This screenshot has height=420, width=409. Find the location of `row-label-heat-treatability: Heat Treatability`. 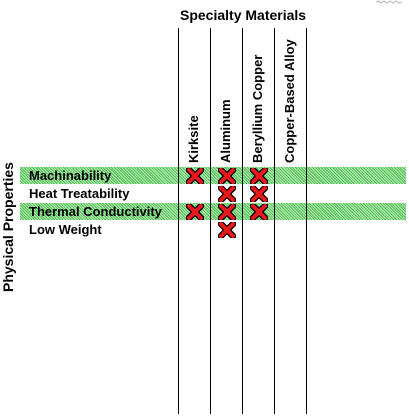

row-label-heat-treatability: Heat Treatability is located at coordinates (79, 193).